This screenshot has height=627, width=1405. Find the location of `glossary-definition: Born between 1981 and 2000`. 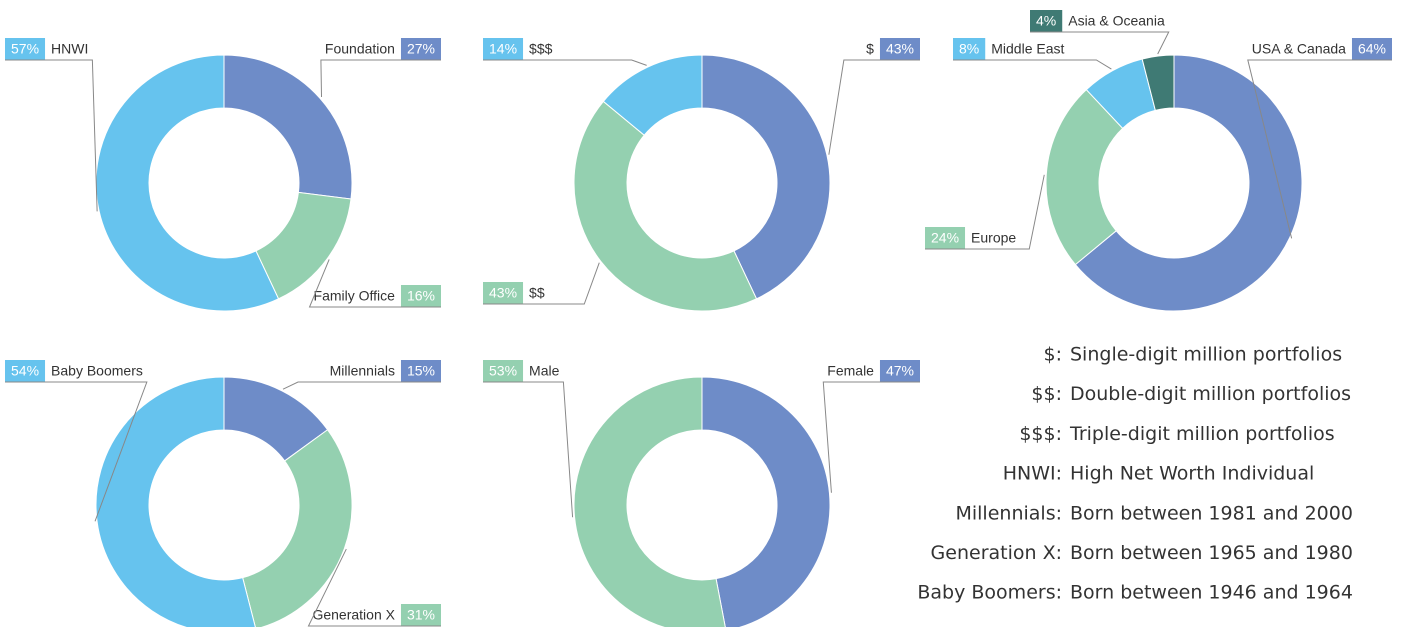

glossary-definition: Born between 1981 and 2000 is located at coordinates (1211, 513).